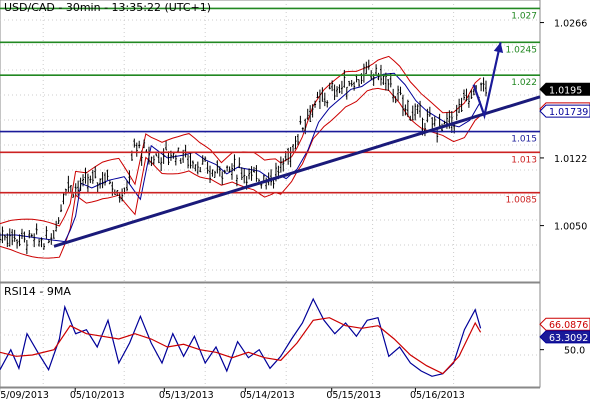  Describe the element at coordinates (524, 160) in the screenshot. I see `level-label: 1.013` at that location.